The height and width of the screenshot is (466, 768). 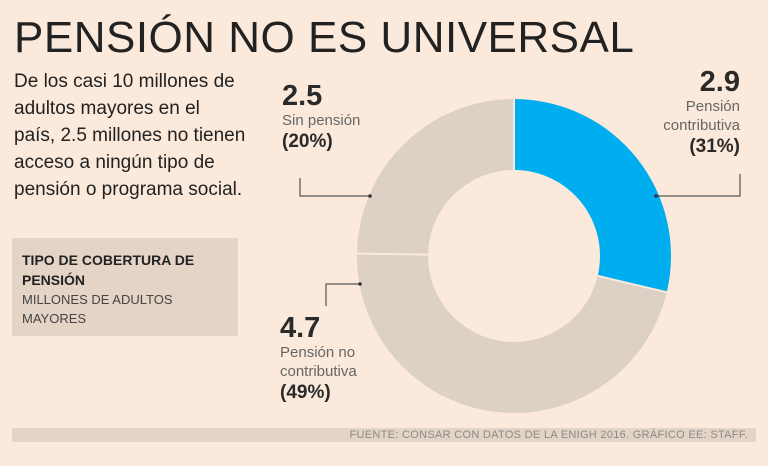 What do you see at coordinates (592, 196) in the screenshot?
I see `slice-contributiva` at bounding box center [592, 196].